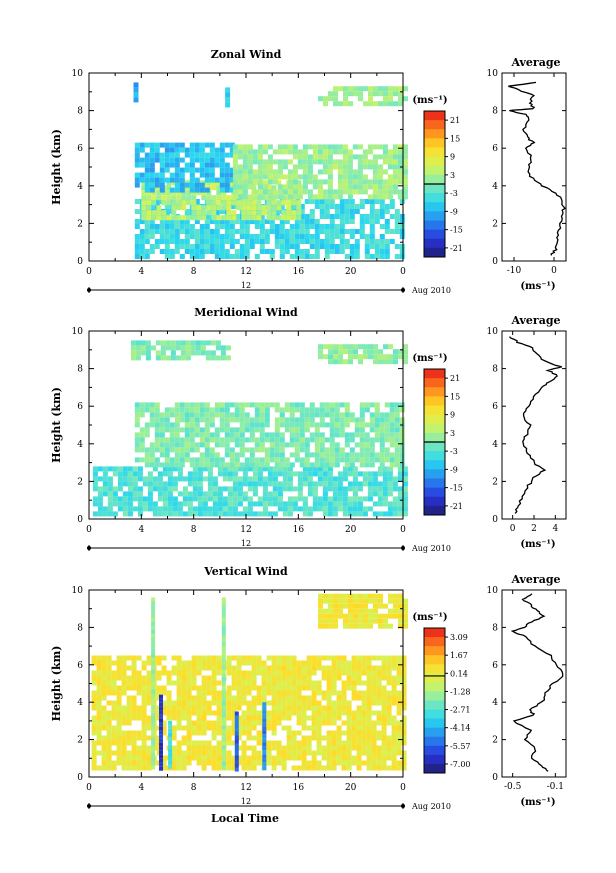 The image size is (616, 873). What do you see at coordinates (80, 703) in the screenshot?
I see `y-tick-label: 4` at bounding box center [80, 703].